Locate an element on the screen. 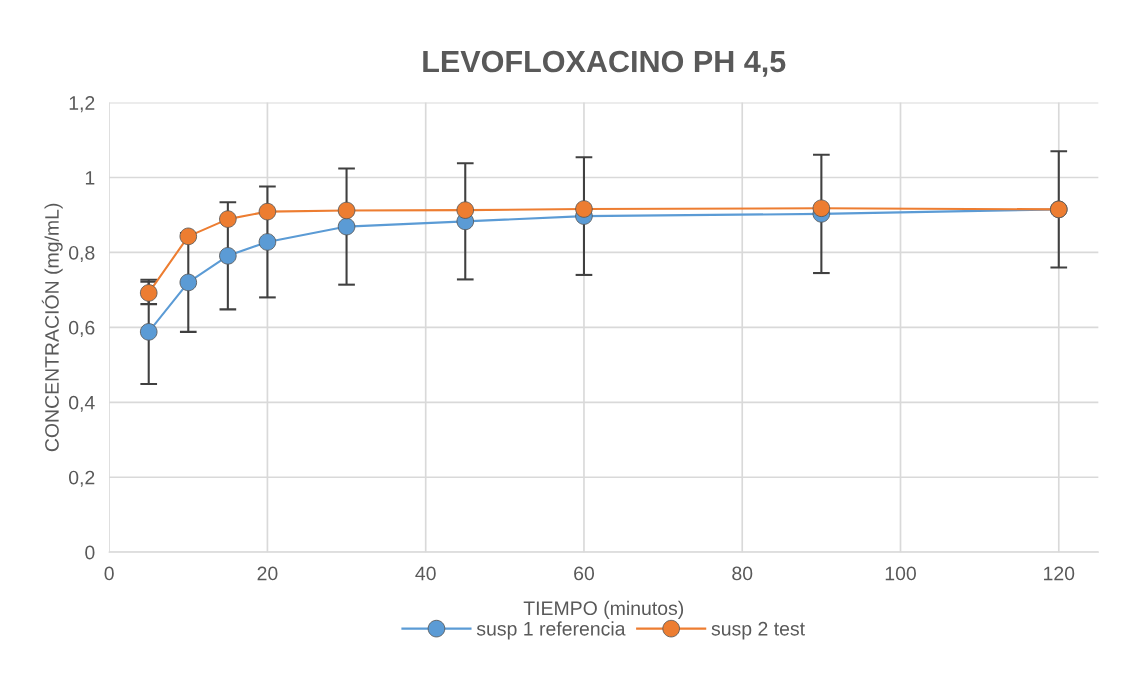  y-tick-label: 0,2 is located at coordinates (81, 478).